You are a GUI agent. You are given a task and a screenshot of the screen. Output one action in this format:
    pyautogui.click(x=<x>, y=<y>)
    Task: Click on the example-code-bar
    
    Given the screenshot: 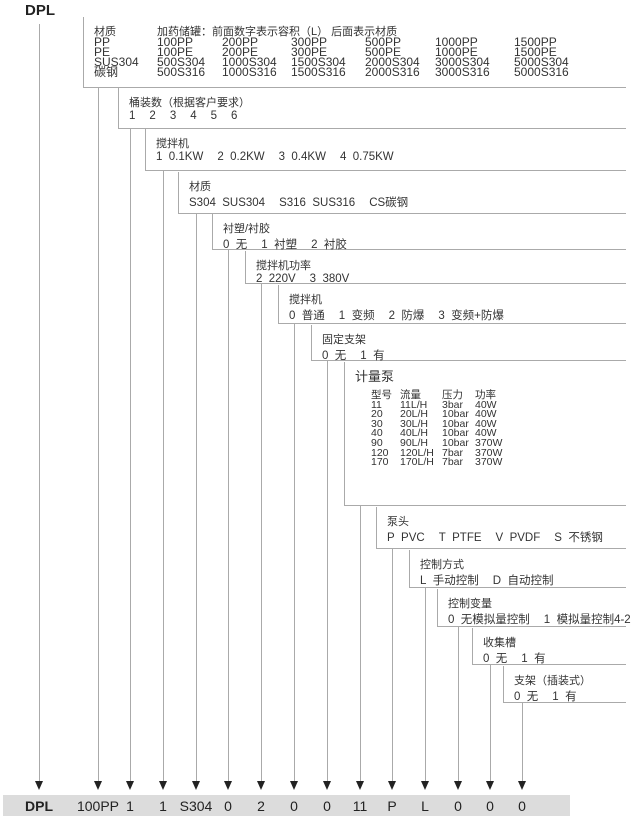 What is the action you would take?
    pyautogui.click(x=286, y=805)
    